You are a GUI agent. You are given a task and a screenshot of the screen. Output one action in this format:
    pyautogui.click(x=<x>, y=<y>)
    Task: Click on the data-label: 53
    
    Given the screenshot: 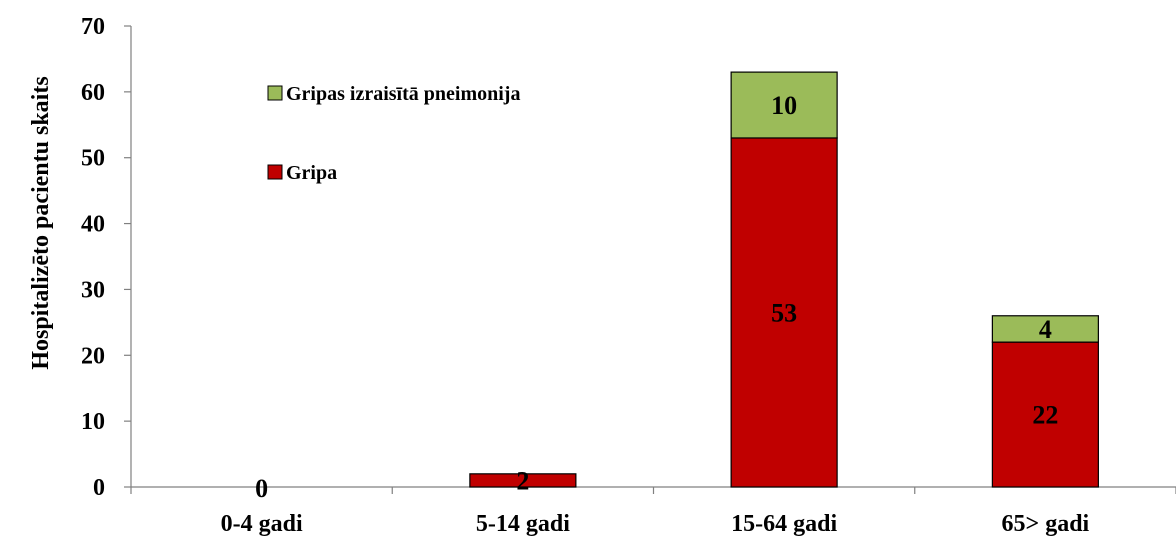 What is the action you would take?
    pyautogui.click(x=784, y=312)
    